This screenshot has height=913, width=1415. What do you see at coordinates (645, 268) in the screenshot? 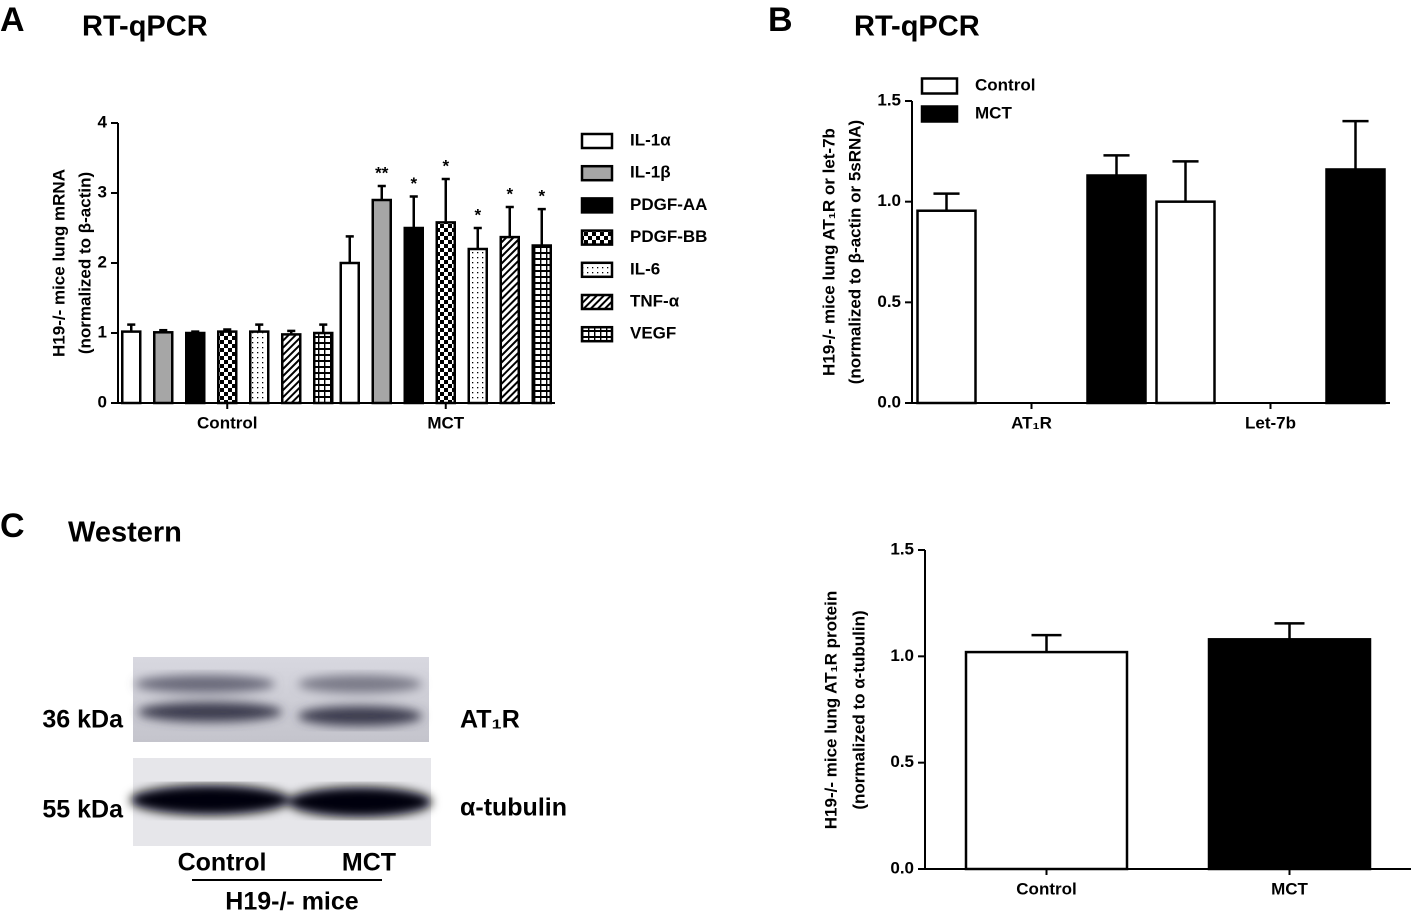
I see `legend-label: IL-6` at bounding box center [645, 268].